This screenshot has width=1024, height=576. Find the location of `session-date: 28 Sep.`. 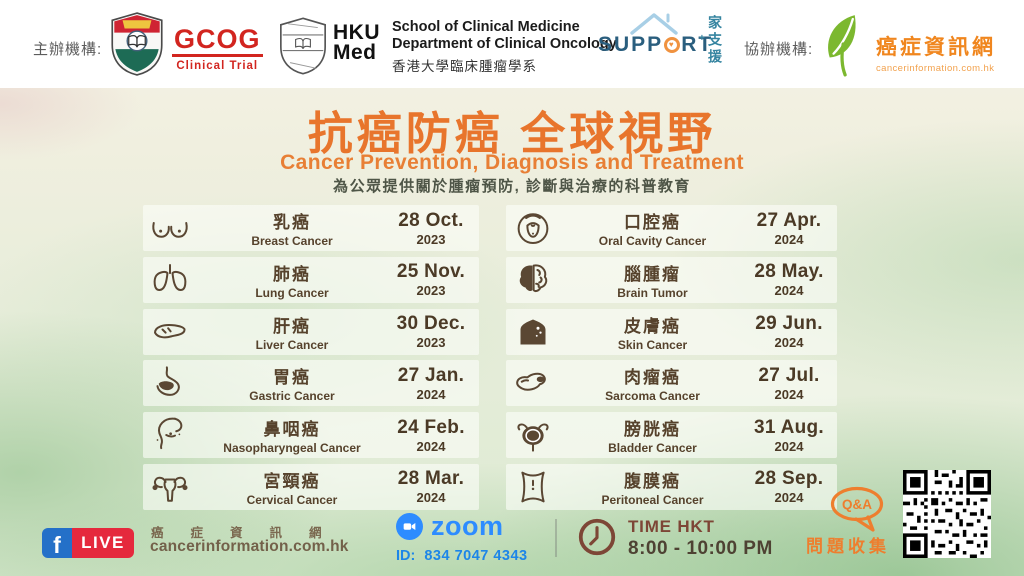

session-date: 28 Sep. is located at coordinates (789, 479).